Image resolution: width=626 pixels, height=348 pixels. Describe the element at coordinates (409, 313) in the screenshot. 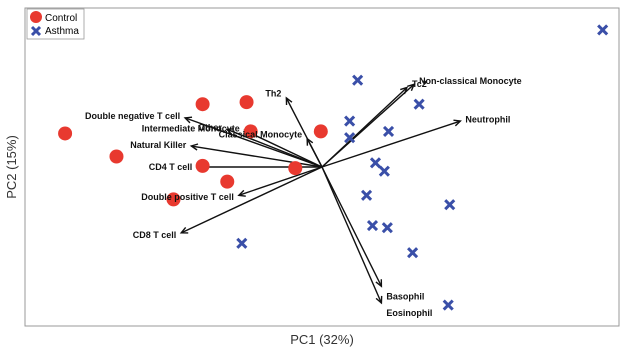

I see `loading-label: Eosinophil` at that location.